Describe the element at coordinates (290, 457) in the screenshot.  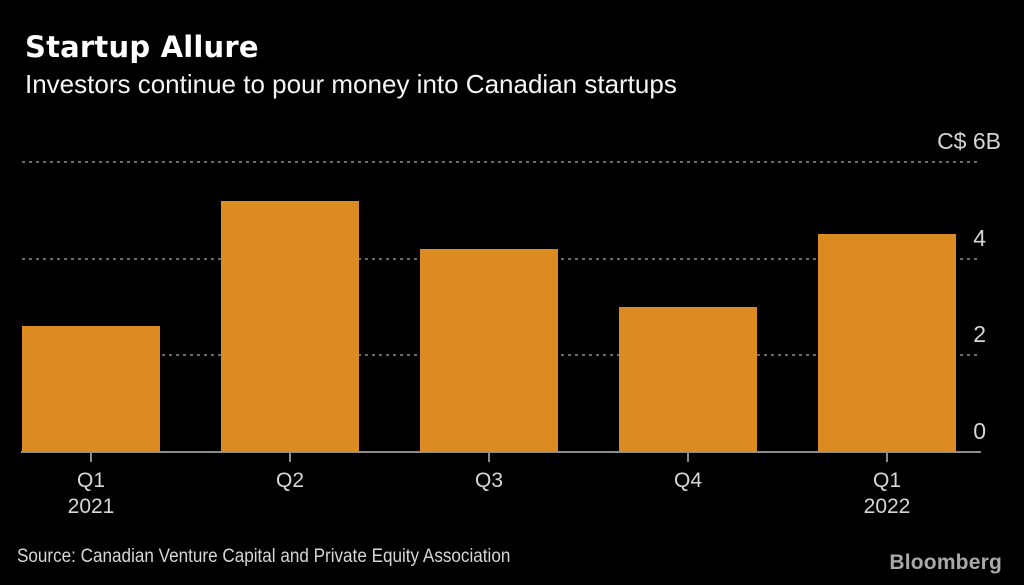
I see `x-tick-q2` at that location.